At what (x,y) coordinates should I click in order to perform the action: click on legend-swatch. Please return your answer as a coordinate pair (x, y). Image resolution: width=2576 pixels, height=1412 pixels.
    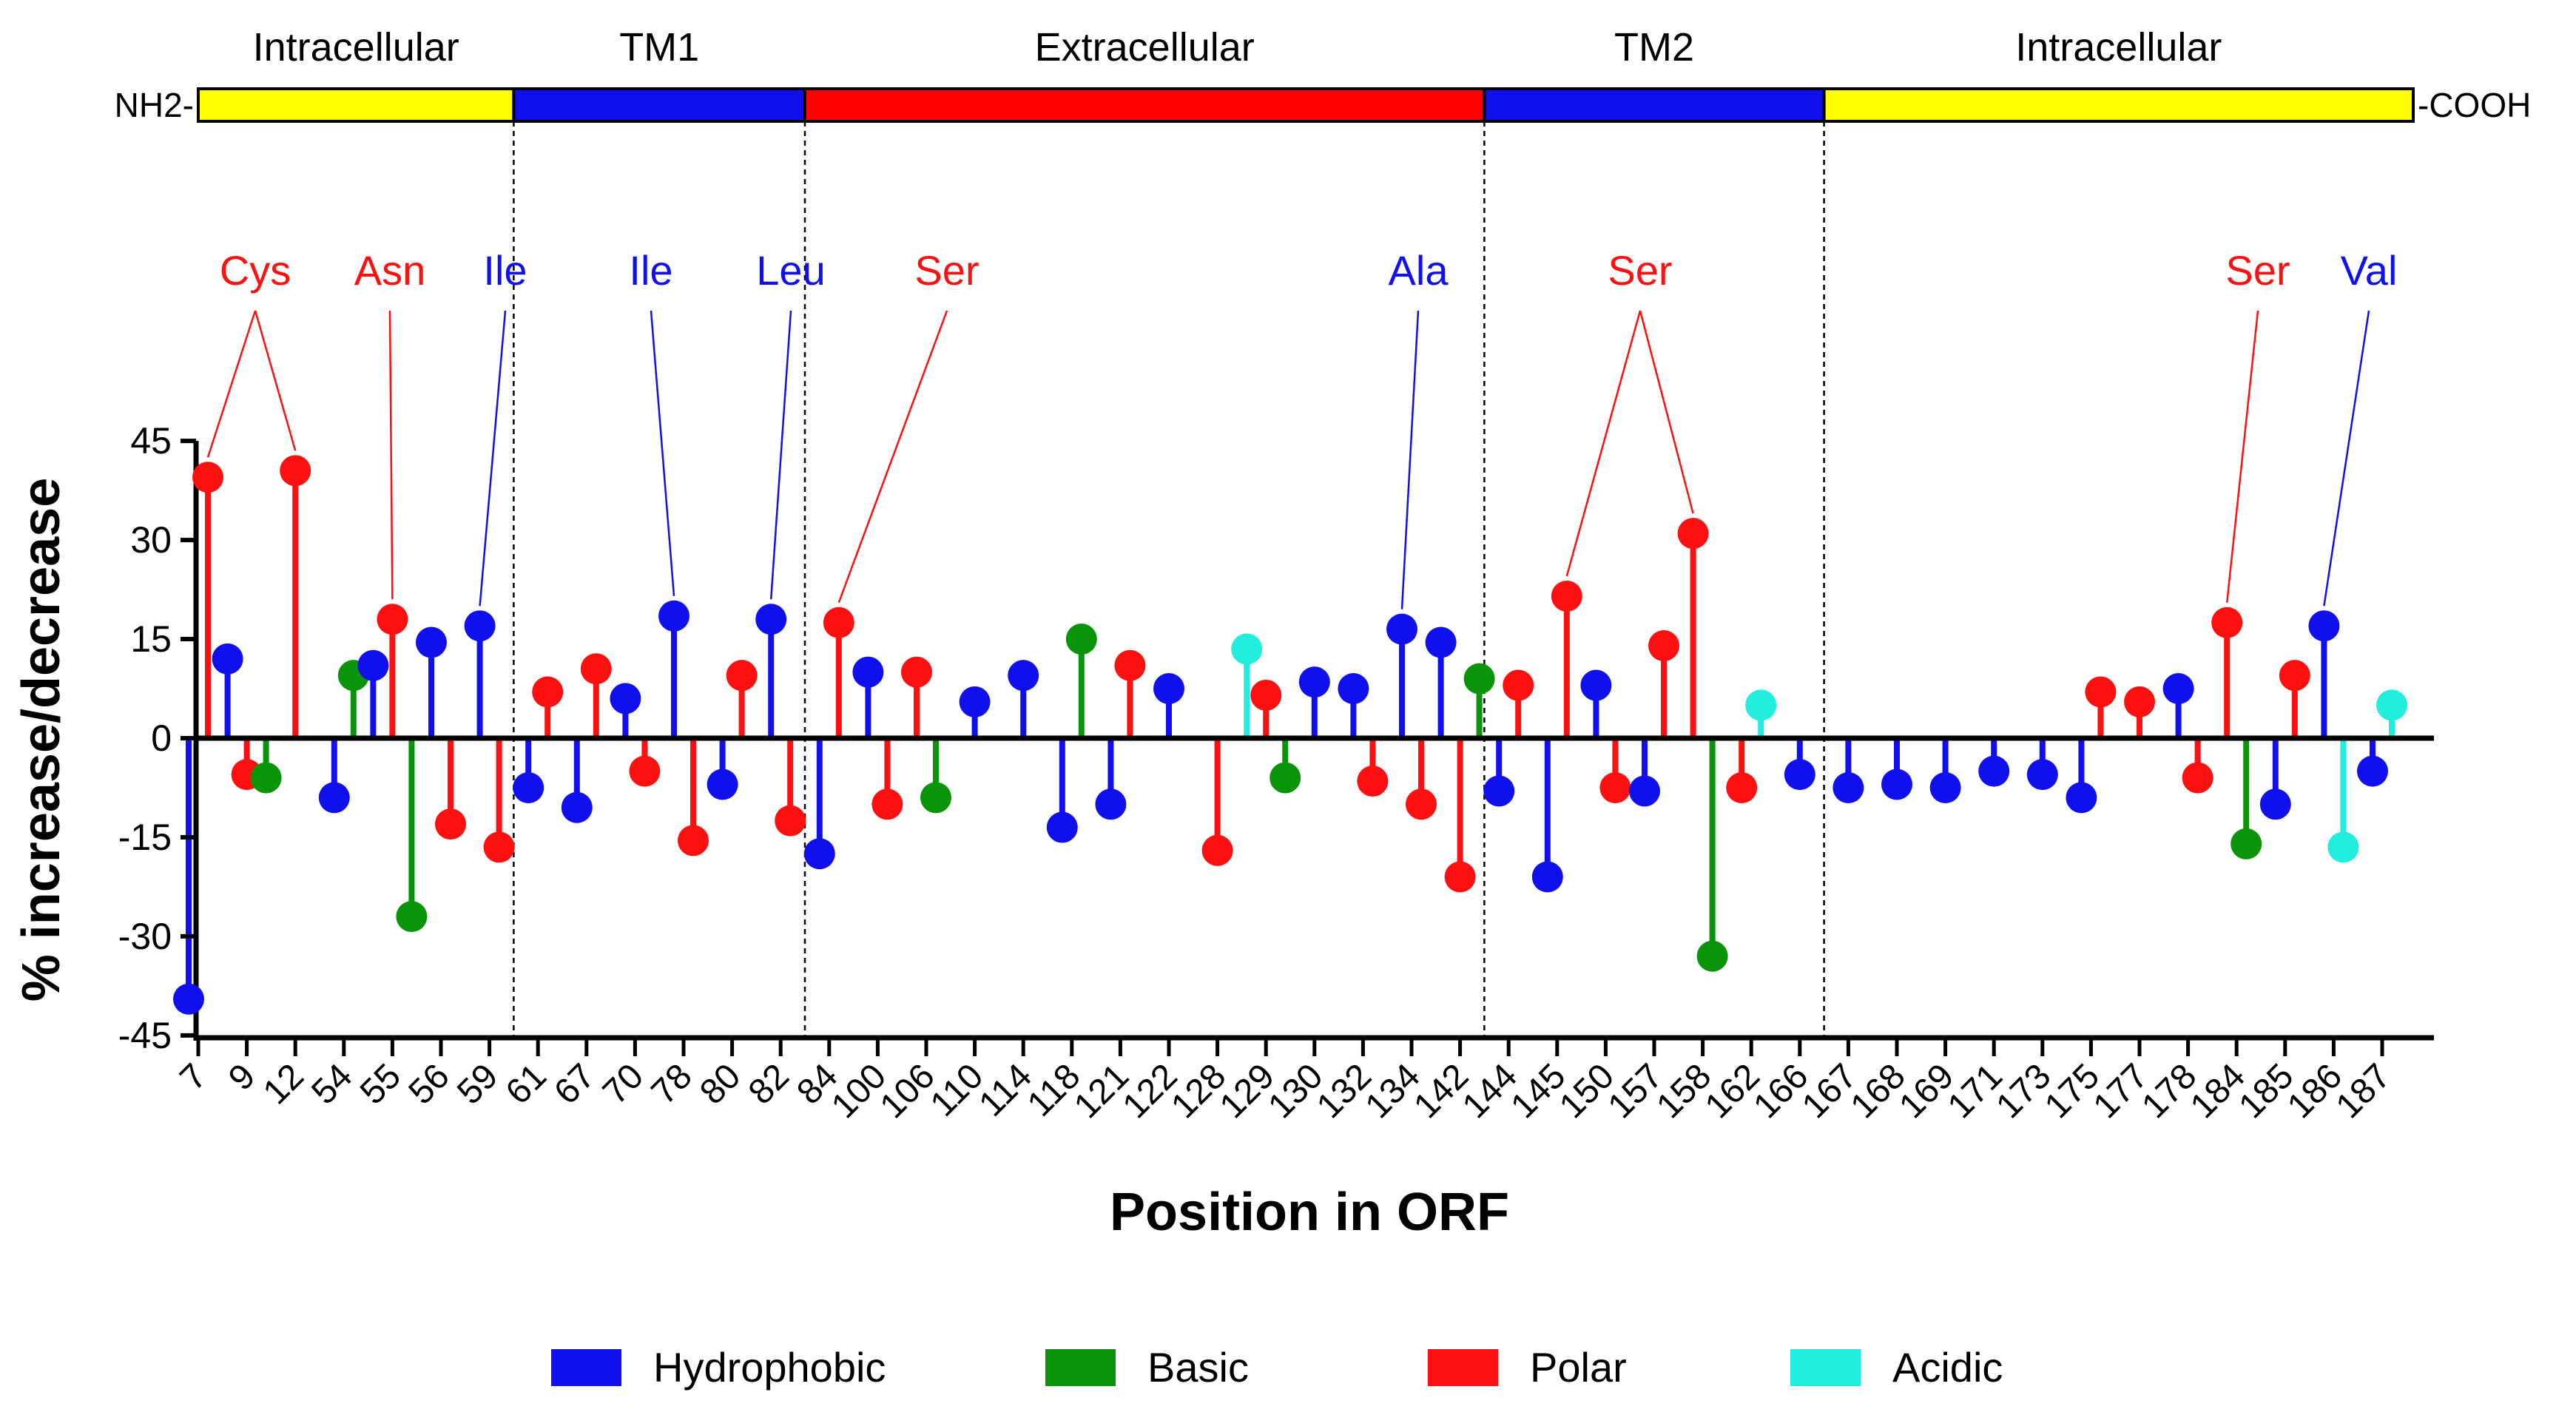
    Looking at the image, I should click on (1825, 1367).